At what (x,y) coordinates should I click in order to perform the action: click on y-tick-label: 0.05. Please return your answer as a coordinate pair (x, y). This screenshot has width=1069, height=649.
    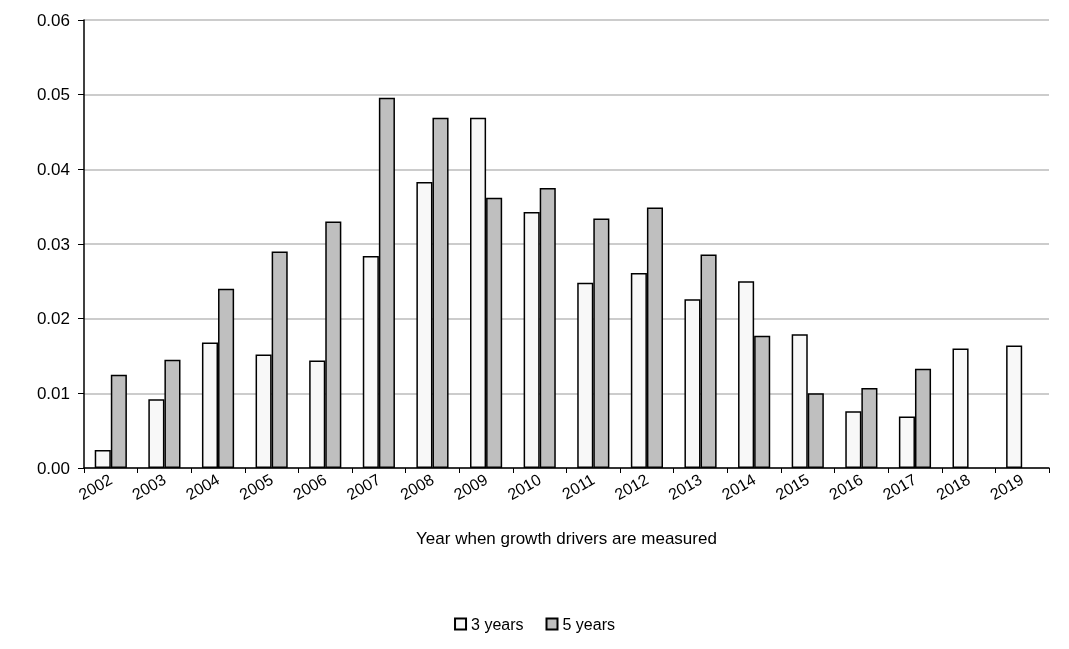
    Looking at the image, I should click on (53, 95).